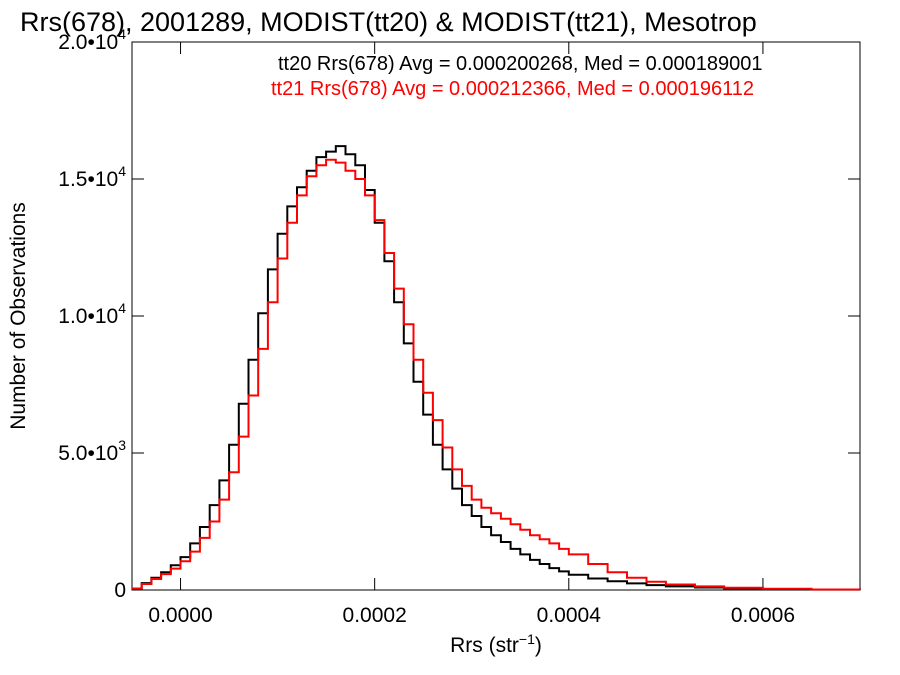 This screenshot has width=900, height=675. I want to click on y-tick-label: 5.0•103, so click(92, 451).